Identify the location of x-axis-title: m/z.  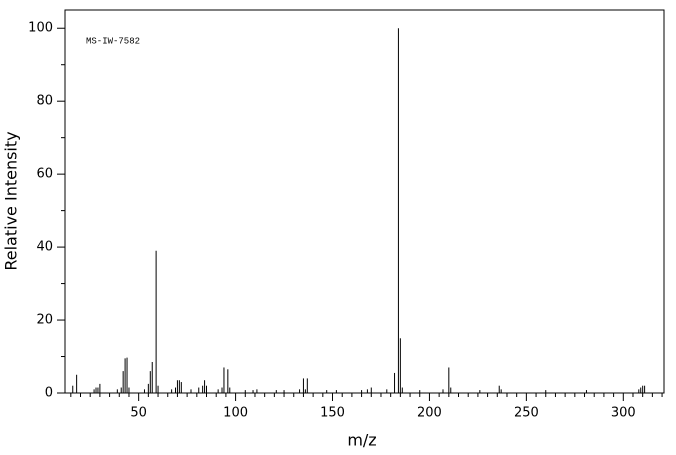
(361, 440).